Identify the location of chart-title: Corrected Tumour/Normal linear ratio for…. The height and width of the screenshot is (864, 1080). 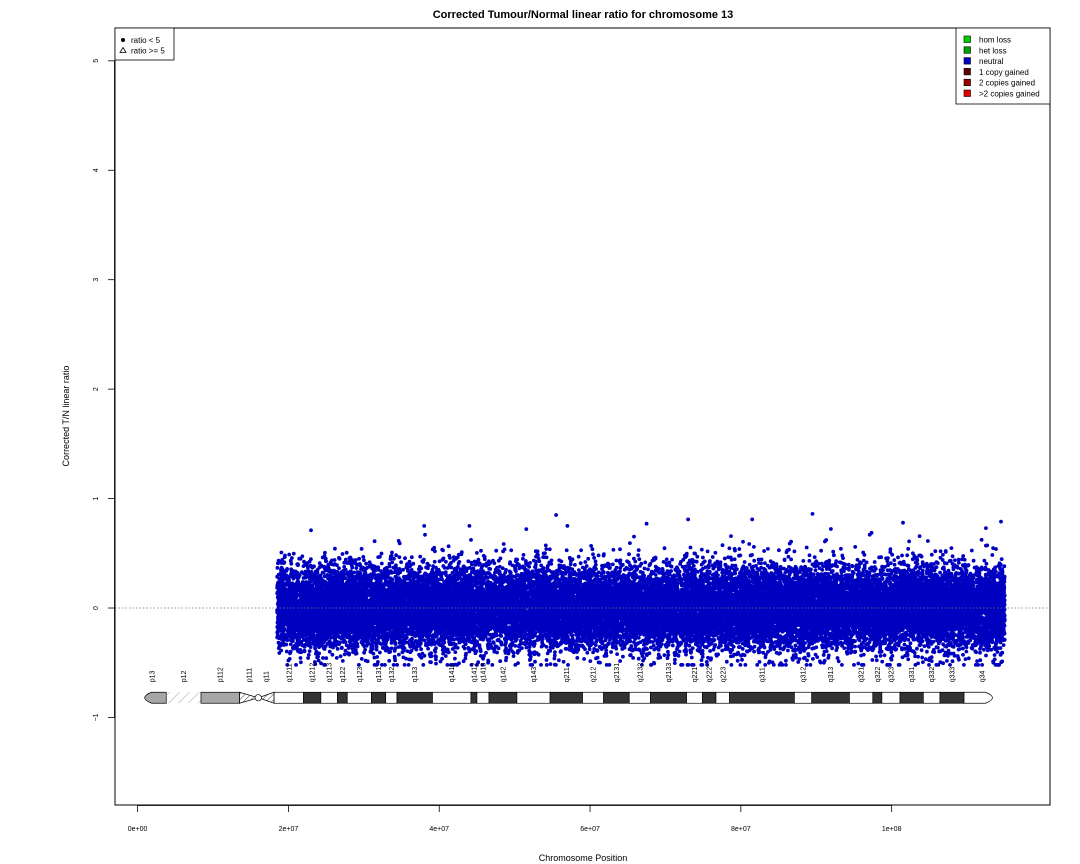
(583, 15).